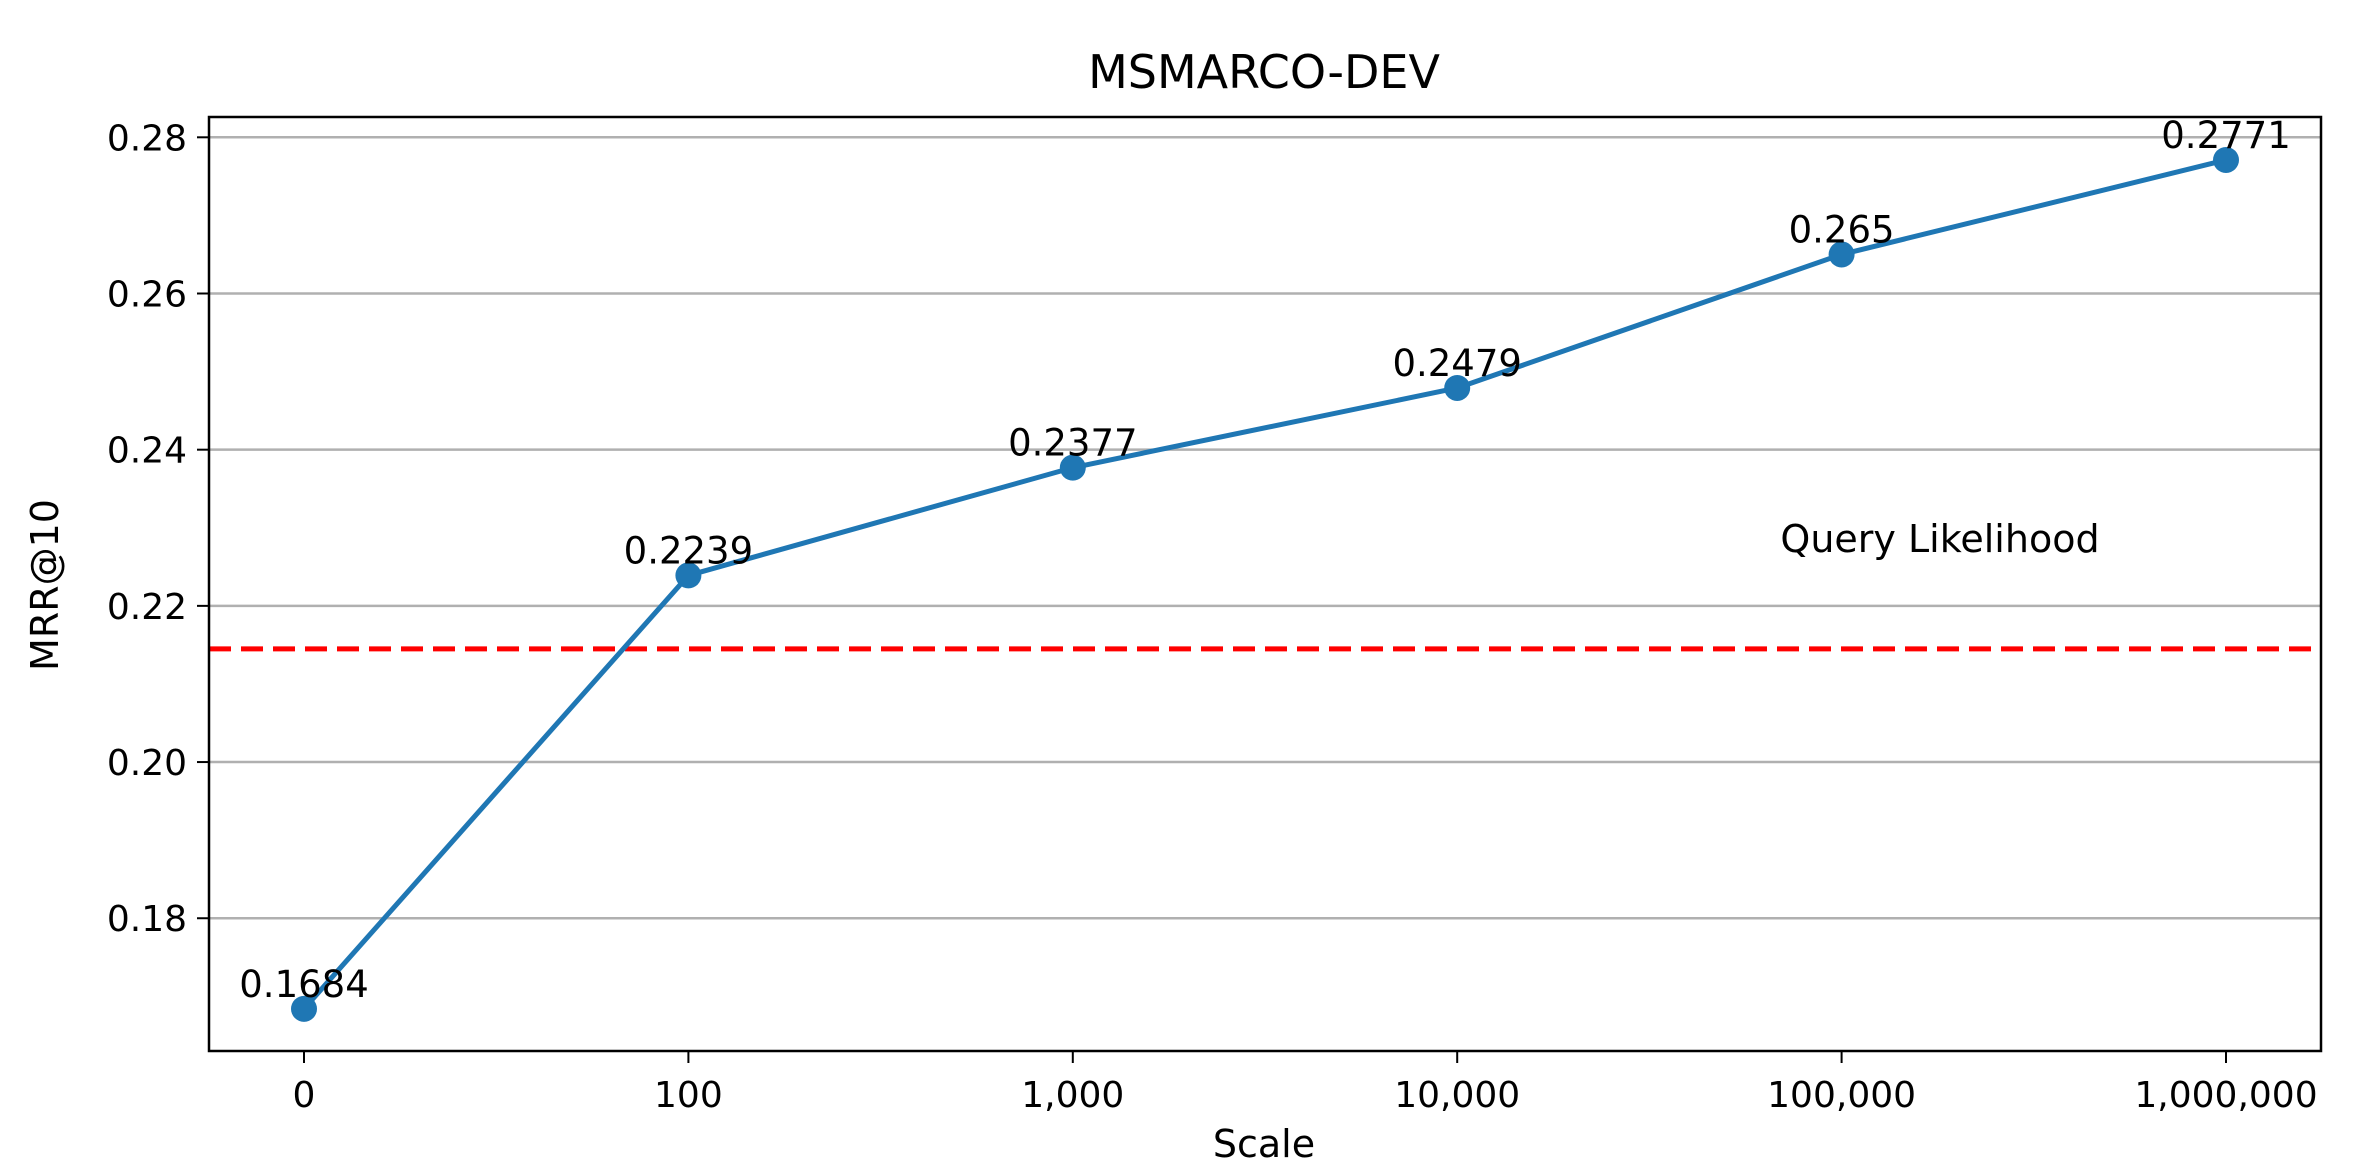  I want to click on x-tick-label: 100,000, so click(1841, 1095).